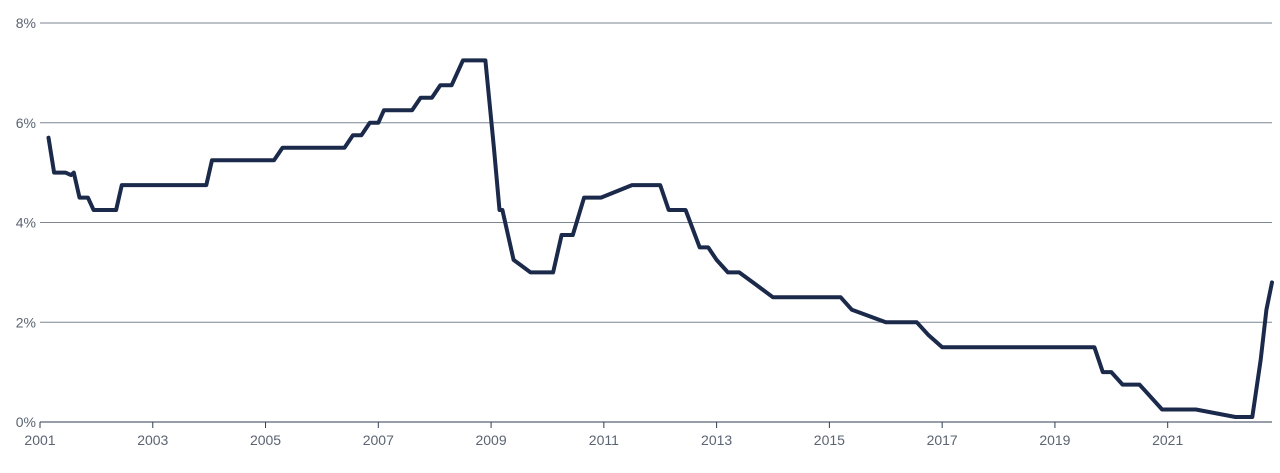 This screenshot has width=1280, height=473. I want to click on x-tick-label: 2011, so click(604, 440).